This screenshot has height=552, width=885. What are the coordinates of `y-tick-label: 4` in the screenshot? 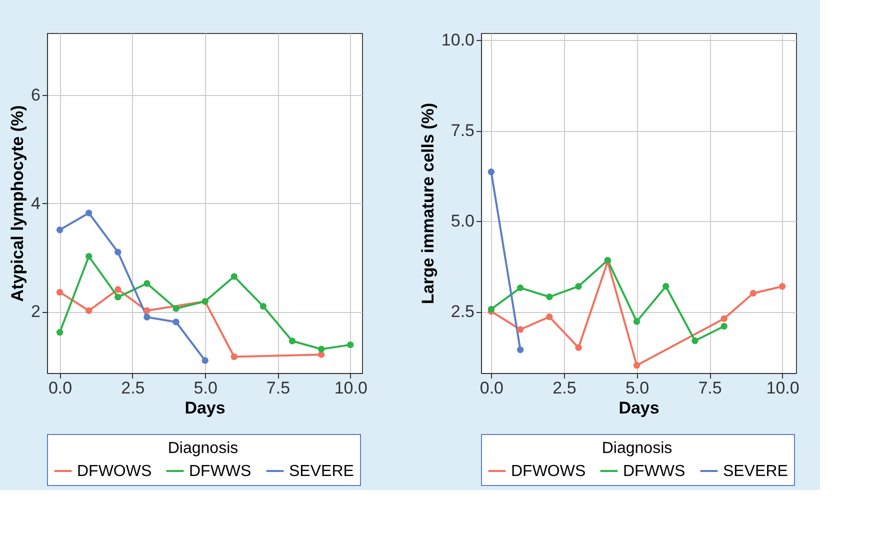 It's located at (35, 203).